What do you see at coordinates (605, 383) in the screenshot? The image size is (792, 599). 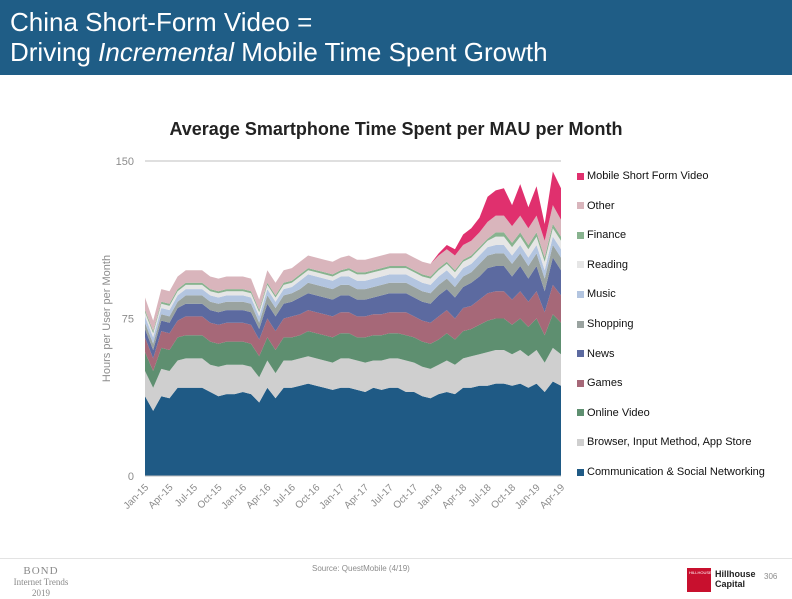 I see `legend-label: Games` at bounding box center [605, 383].